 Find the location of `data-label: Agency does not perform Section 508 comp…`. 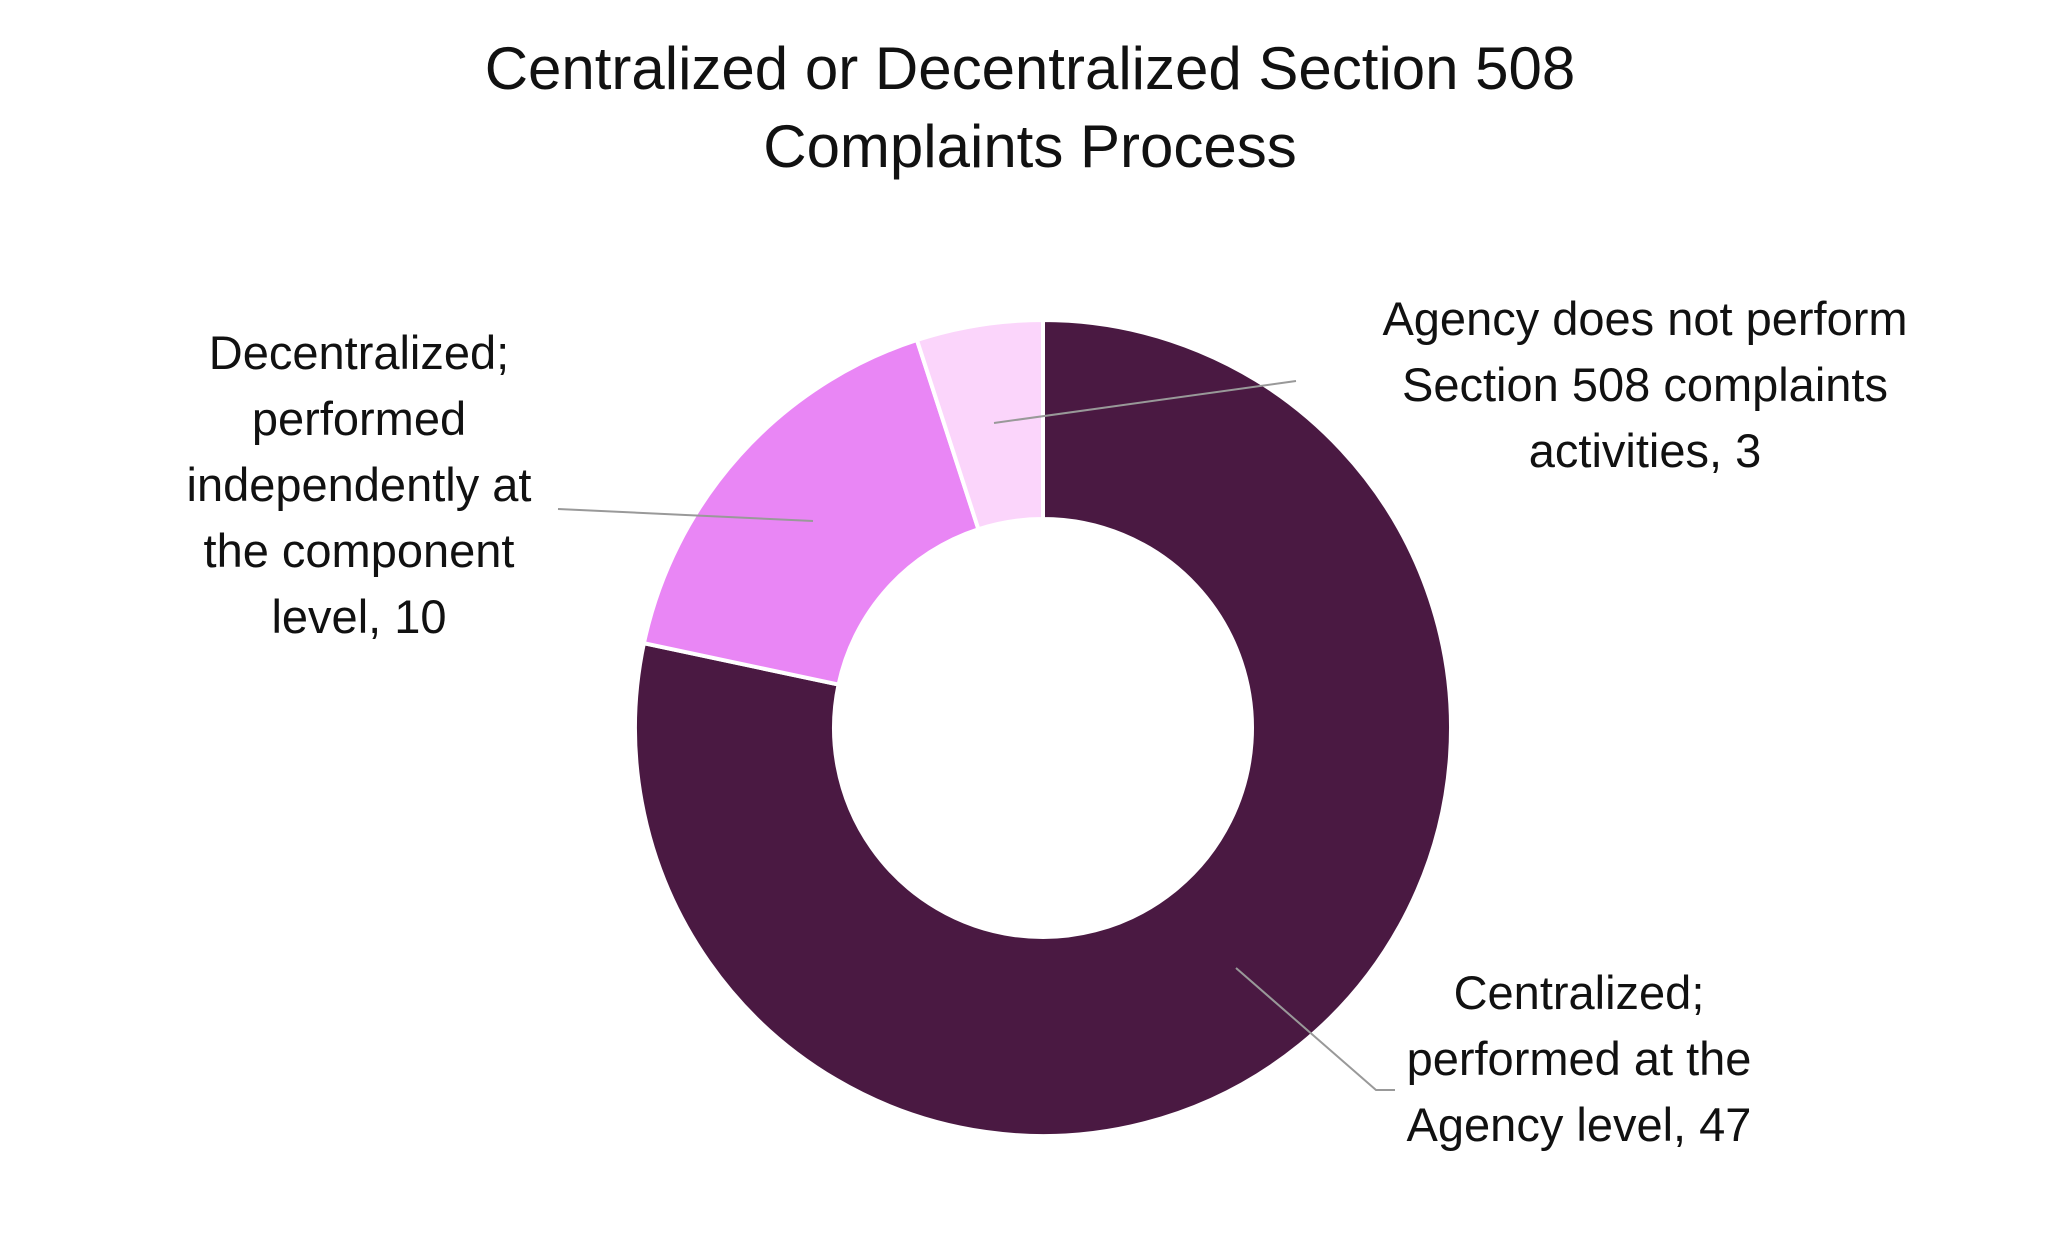

data-label: Agency does not perform Section 508 comp… is located at coordinates (1645, 384).